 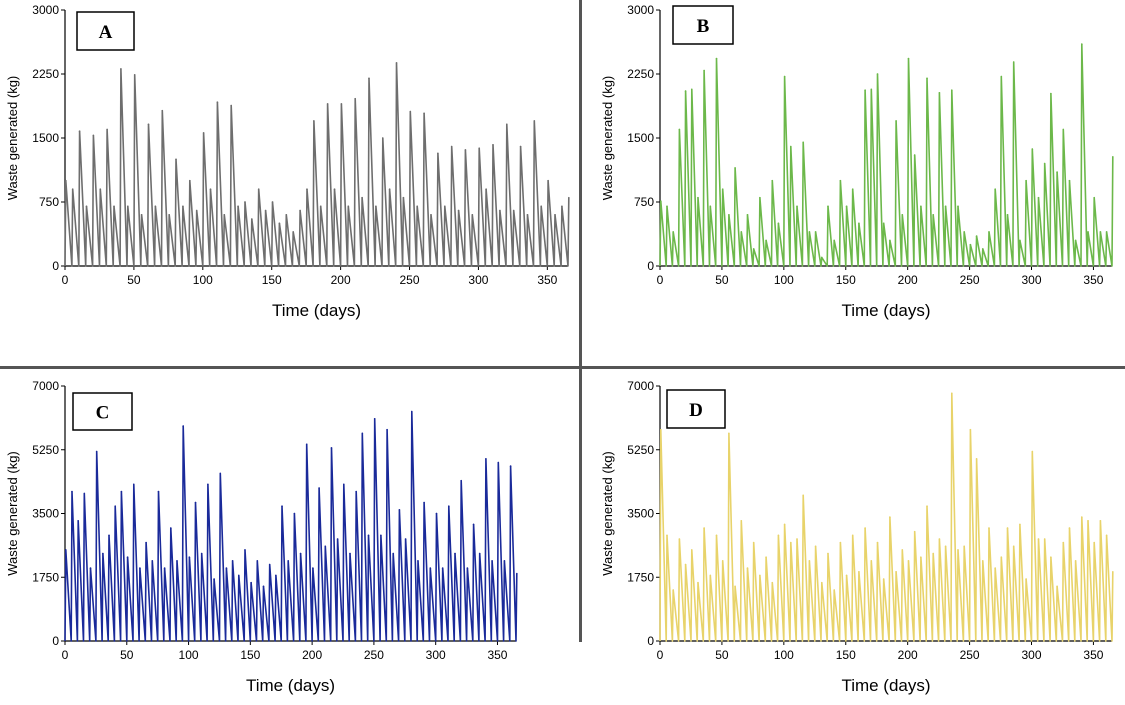 What do you see at coordinates (640, 450) in the screenshot?
I see `y-tick-label: 5250` at bounding box center [640, 450].